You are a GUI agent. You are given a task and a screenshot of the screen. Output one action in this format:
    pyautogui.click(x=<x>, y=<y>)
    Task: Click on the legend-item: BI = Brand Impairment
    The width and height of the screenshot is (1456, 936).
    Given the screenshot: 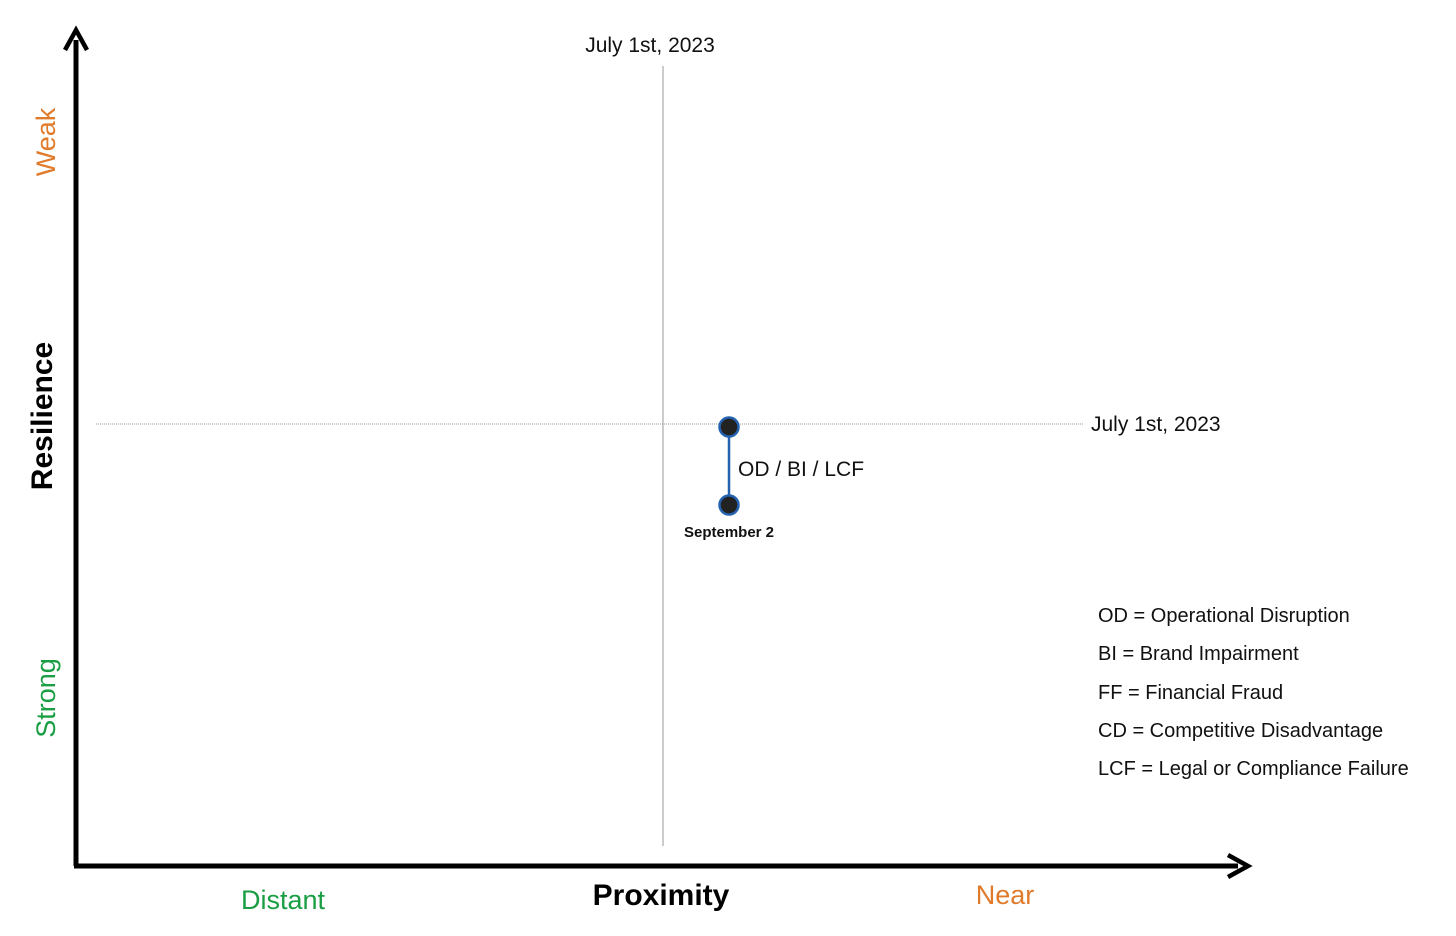 What is the action you would take?
    pyautogui.click(x=1198, y=654)
    